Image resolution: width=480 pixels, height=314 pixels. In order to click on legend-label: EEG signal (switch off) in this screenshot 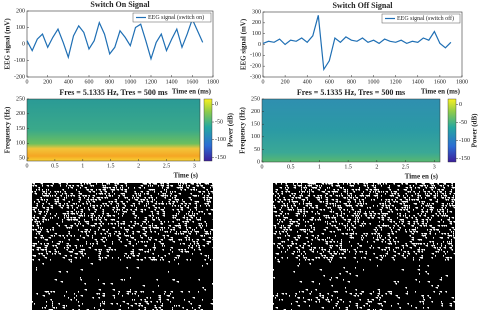, I will do `click(425, 18)`.